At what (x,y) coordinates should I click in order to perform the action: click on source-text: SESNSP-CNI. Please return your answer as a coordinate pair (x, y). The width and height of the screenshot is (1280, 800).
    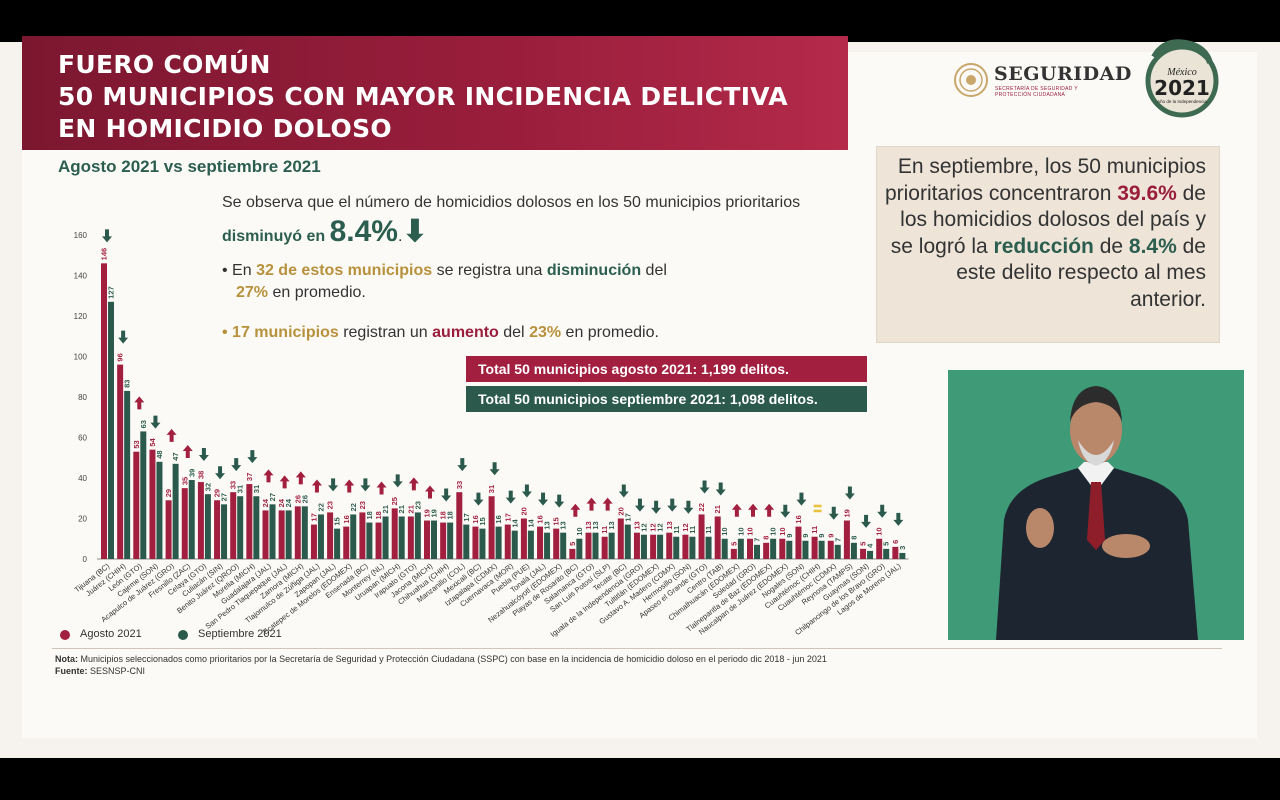
    Looking at the image, I should click on (116, 671).